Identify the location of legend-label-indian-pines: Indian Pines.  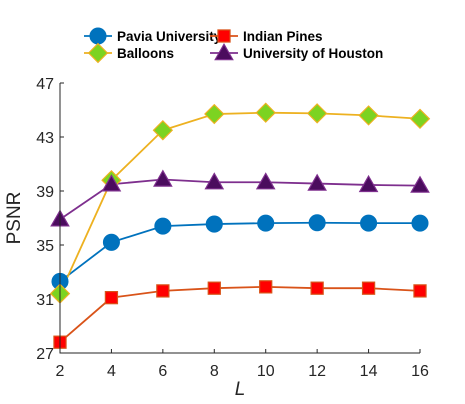
(283, 36).